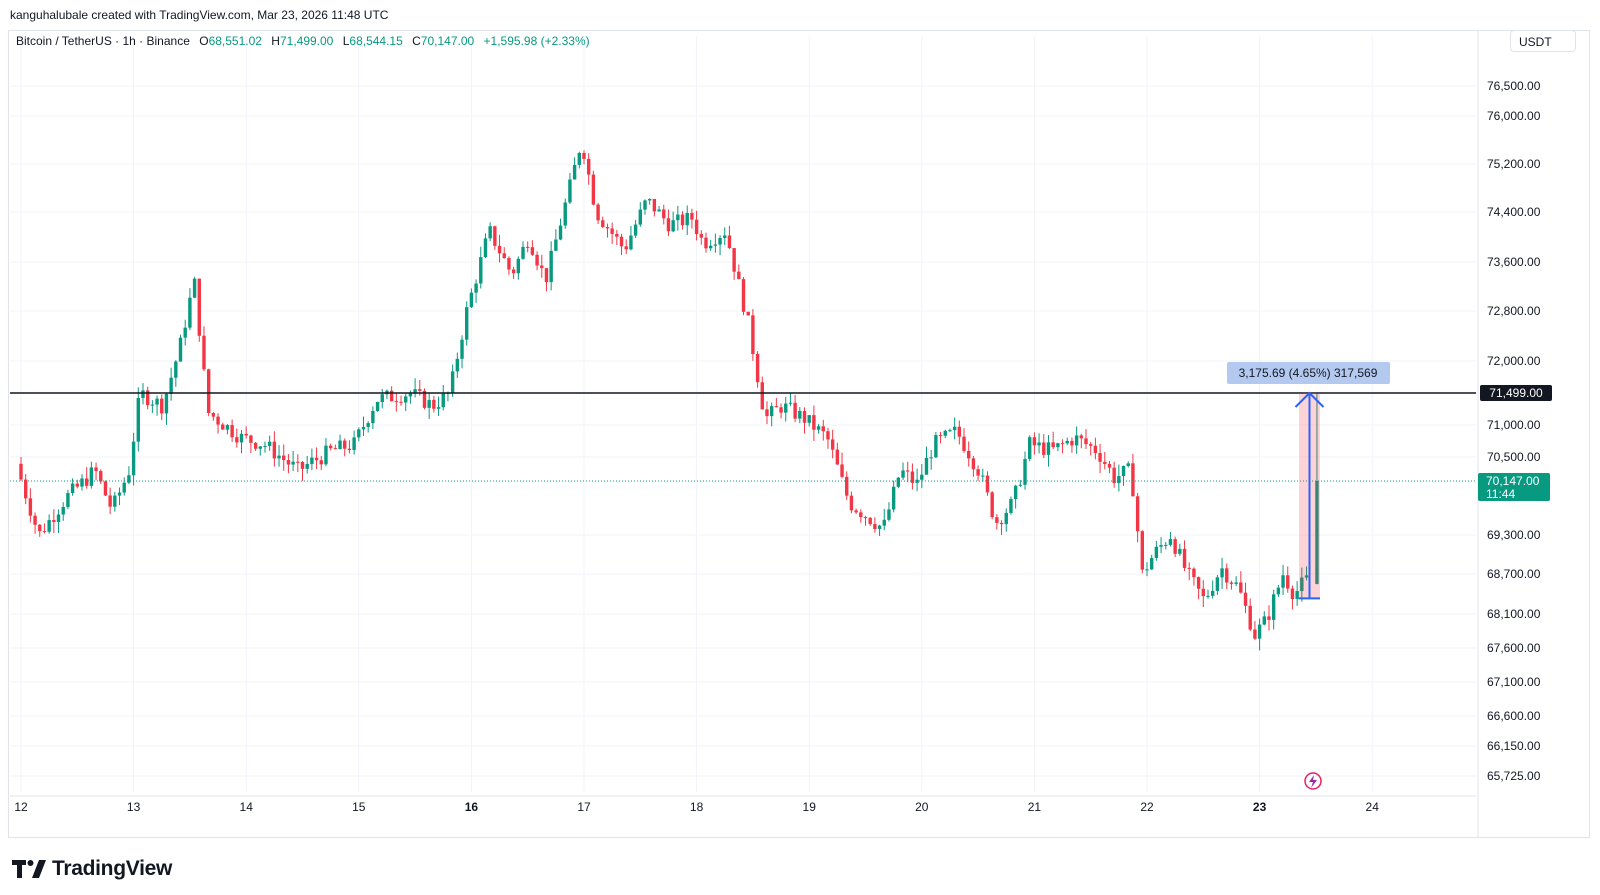  Describe the element at coordinates (536, 41) in the screenshot. I see `change-value: +1,595.98 (+2.33%)` at that location.